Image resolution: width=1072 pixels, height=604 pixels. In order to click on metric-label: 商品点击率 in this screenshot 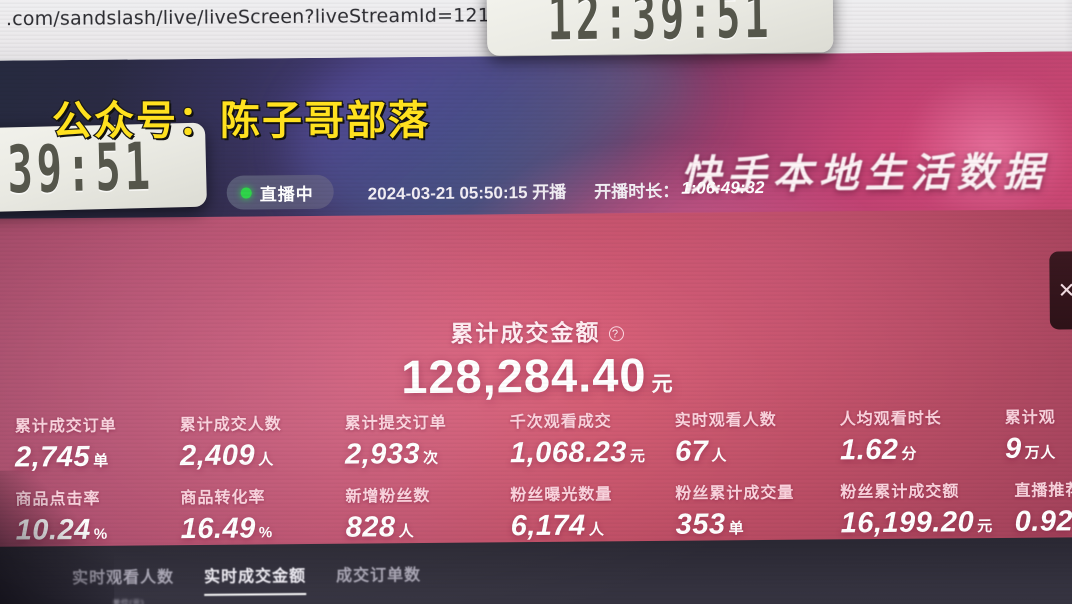, I will do `click(58, 499)`.